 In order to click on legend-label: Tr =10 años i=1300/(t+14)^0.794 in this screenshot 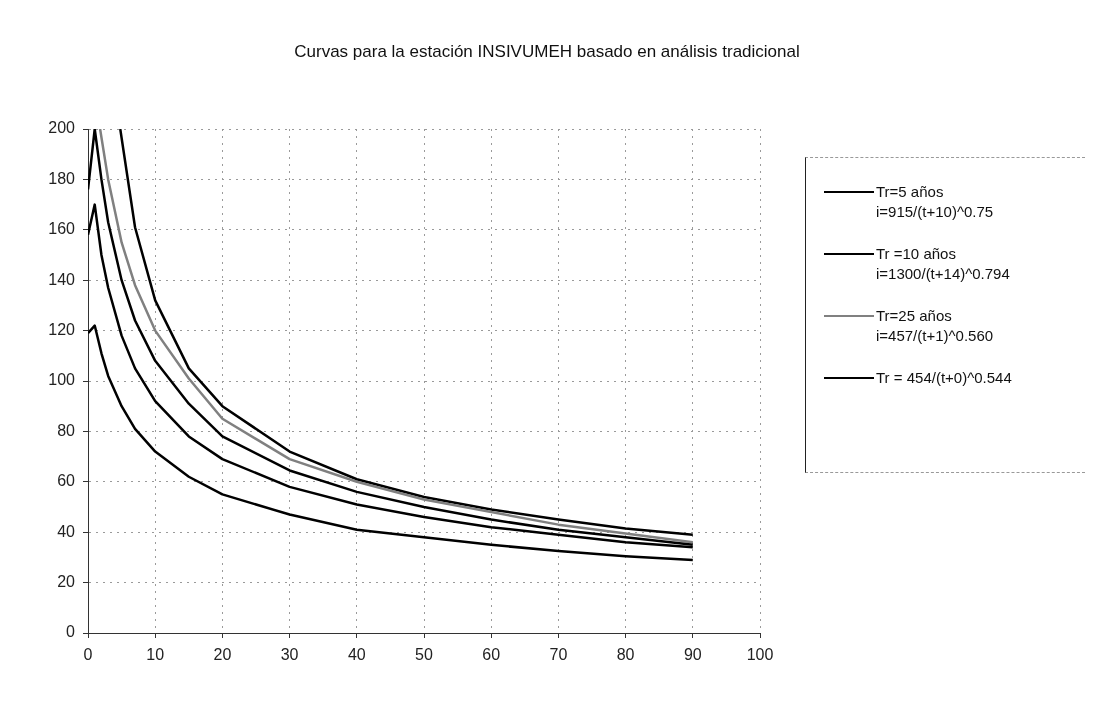, I will do `click(943, 264)`.